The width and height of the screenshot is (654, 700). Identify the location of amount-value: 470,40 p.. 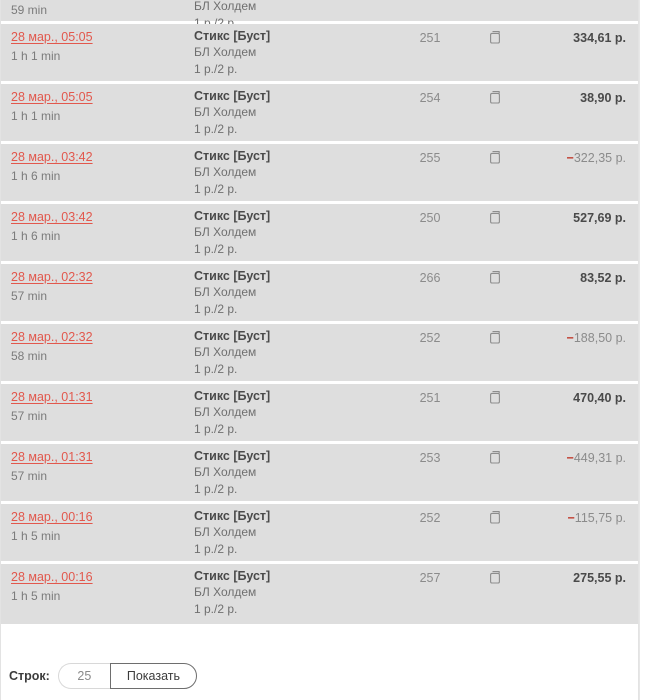
(599, 398).